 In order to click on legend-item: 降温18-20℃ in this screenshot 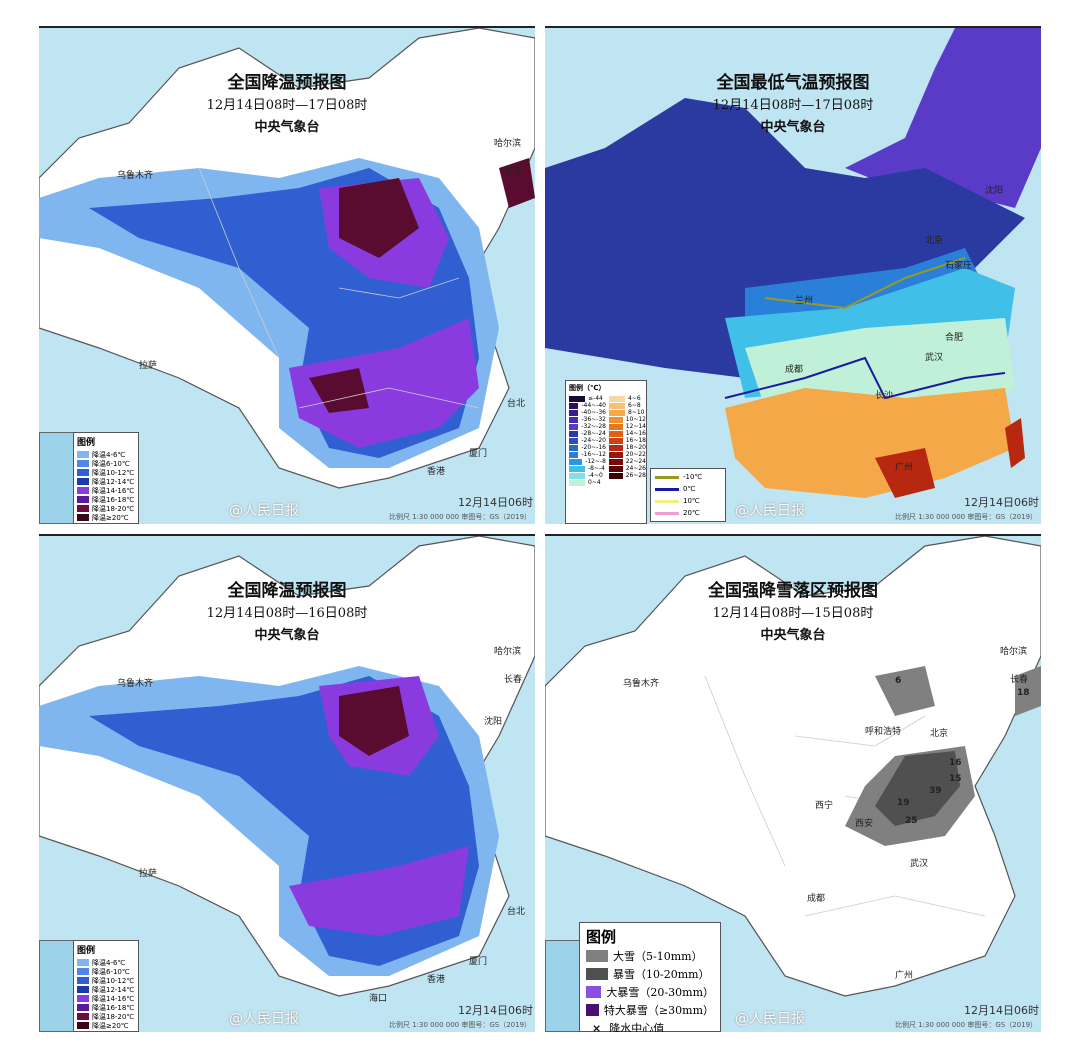, I will do `click(106, 508)`.